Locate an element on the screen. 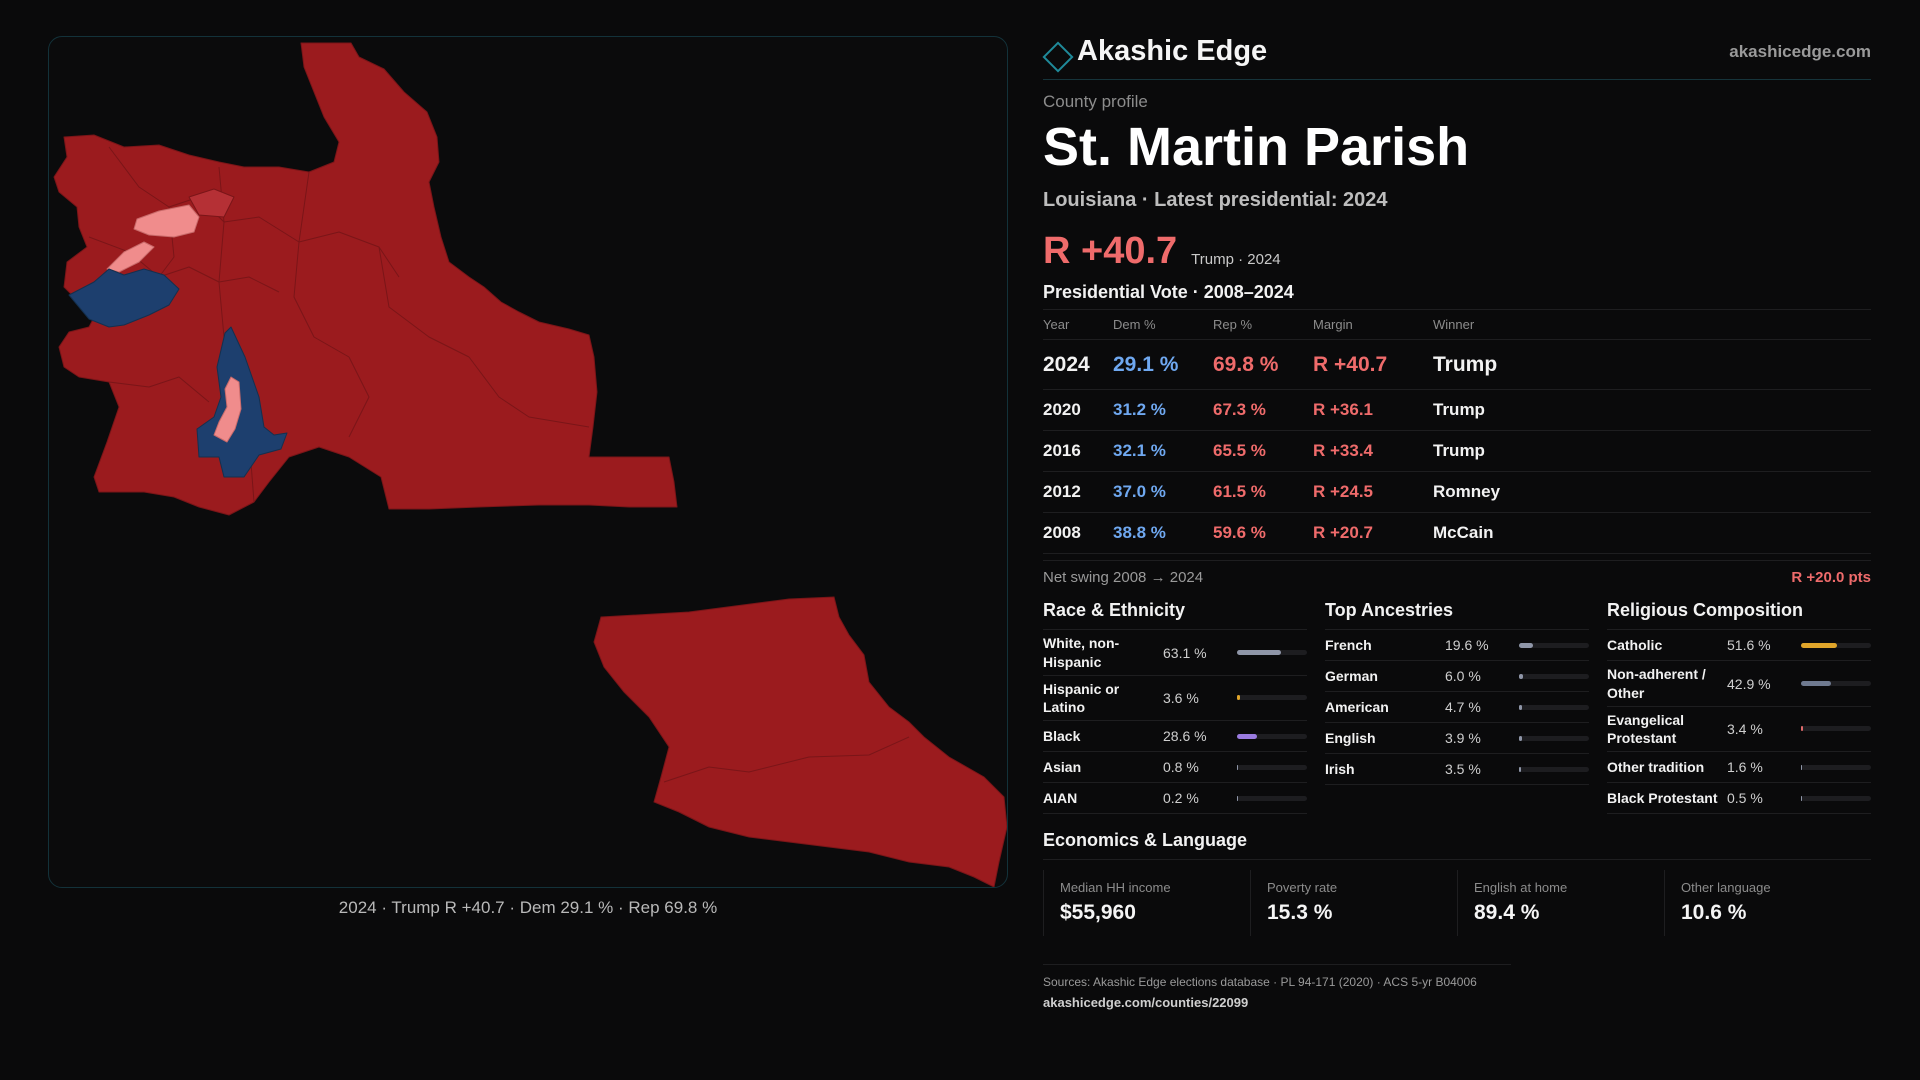 The height and width of the screenshot is (1080, 1920). list-item: Other tradition 1.6 % is located at coordinates (1739, 768).